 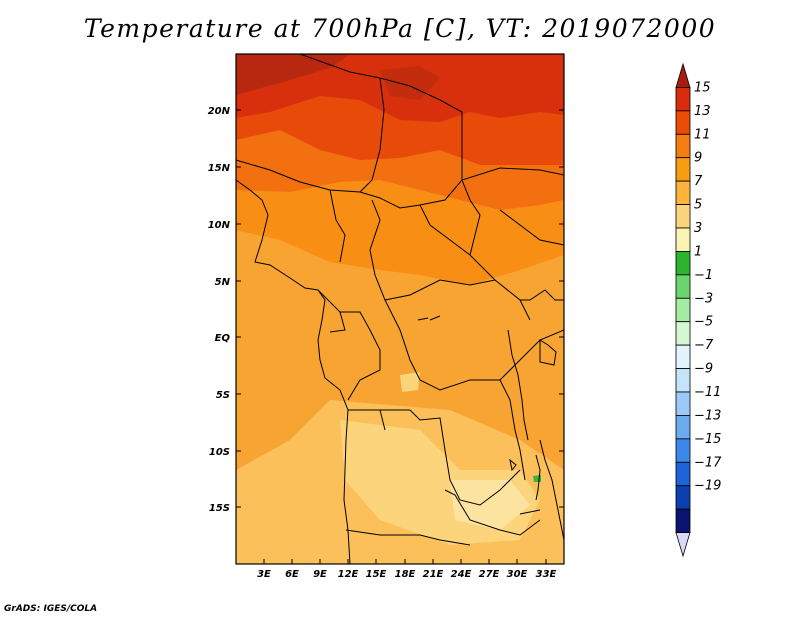 I want to click on lat-label: 5N, so click(x=223, y=282).